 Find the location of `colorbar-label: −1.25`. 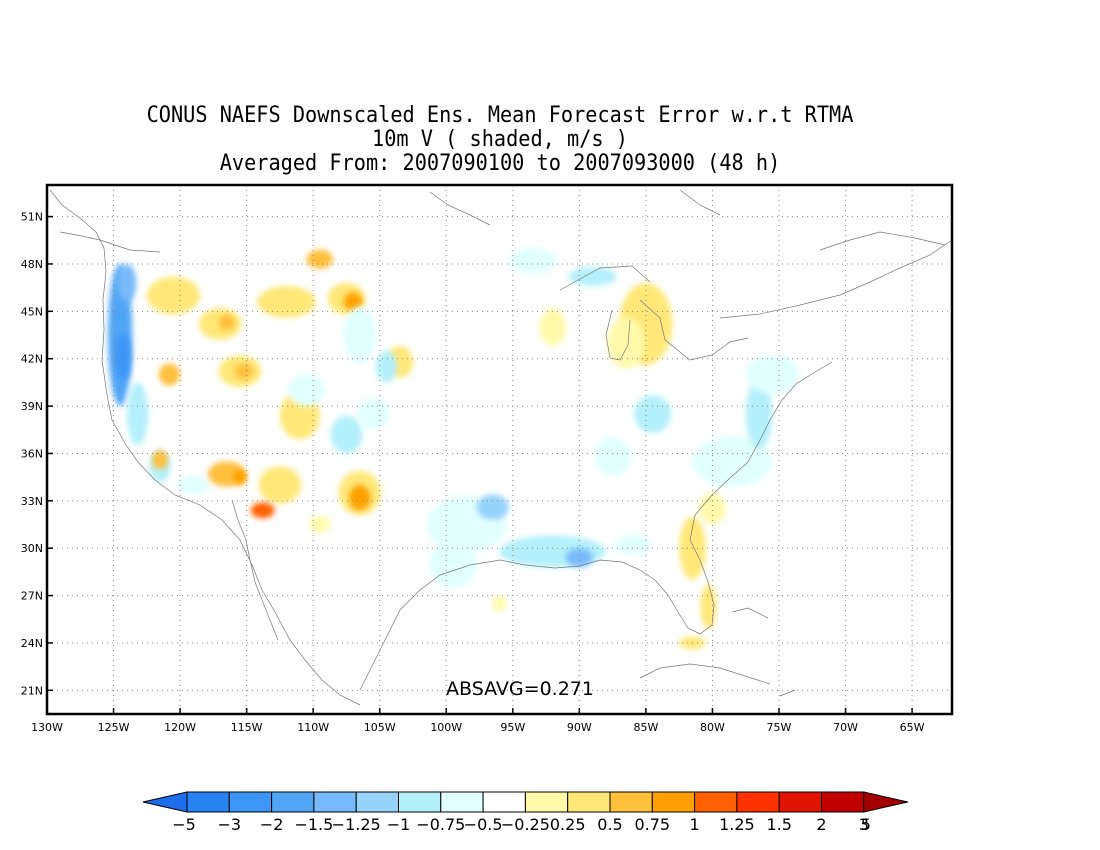

colorbar-label: −1.25 is located at coordinates (356, 824).